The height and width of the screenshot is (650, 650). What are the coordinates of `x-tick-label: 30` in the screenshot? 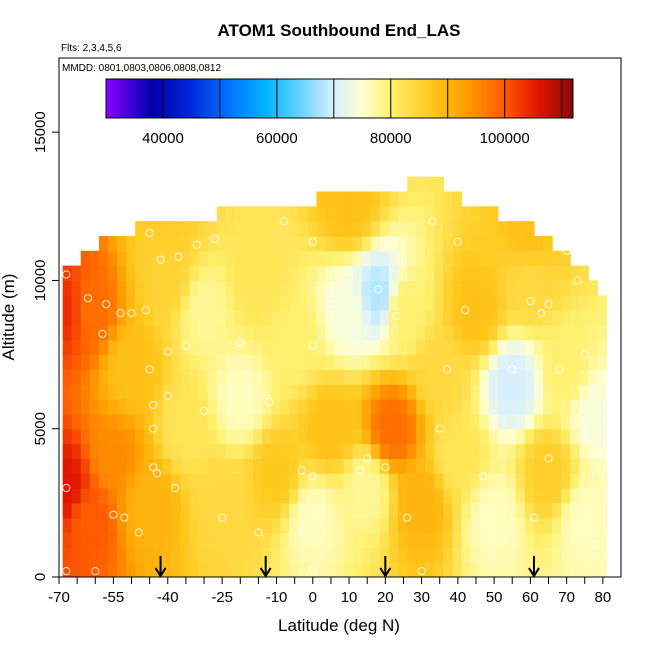 It's located at (421, 597).